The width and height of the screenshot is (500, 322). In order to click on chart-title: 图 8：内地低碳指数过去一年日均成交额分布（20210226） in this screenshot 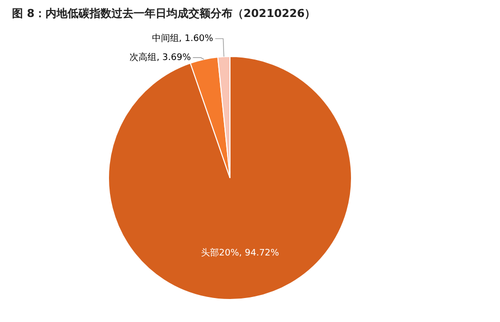, I will do `click(164, 13)`.